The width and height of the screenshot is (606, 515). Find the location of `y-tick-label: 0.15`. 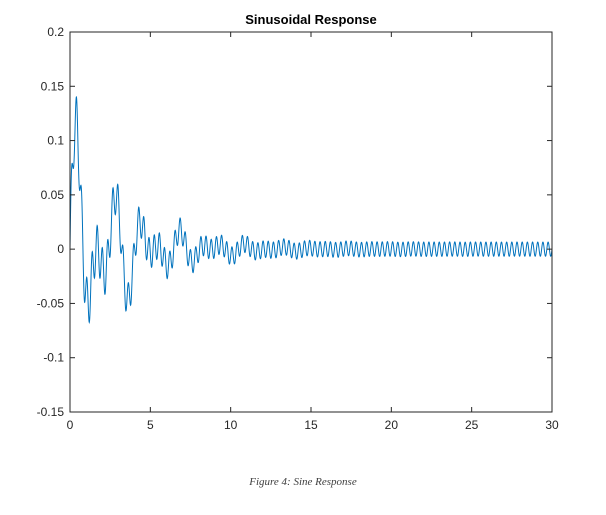

y-tick-label: 0.15 is located at coordinates (53, 86).